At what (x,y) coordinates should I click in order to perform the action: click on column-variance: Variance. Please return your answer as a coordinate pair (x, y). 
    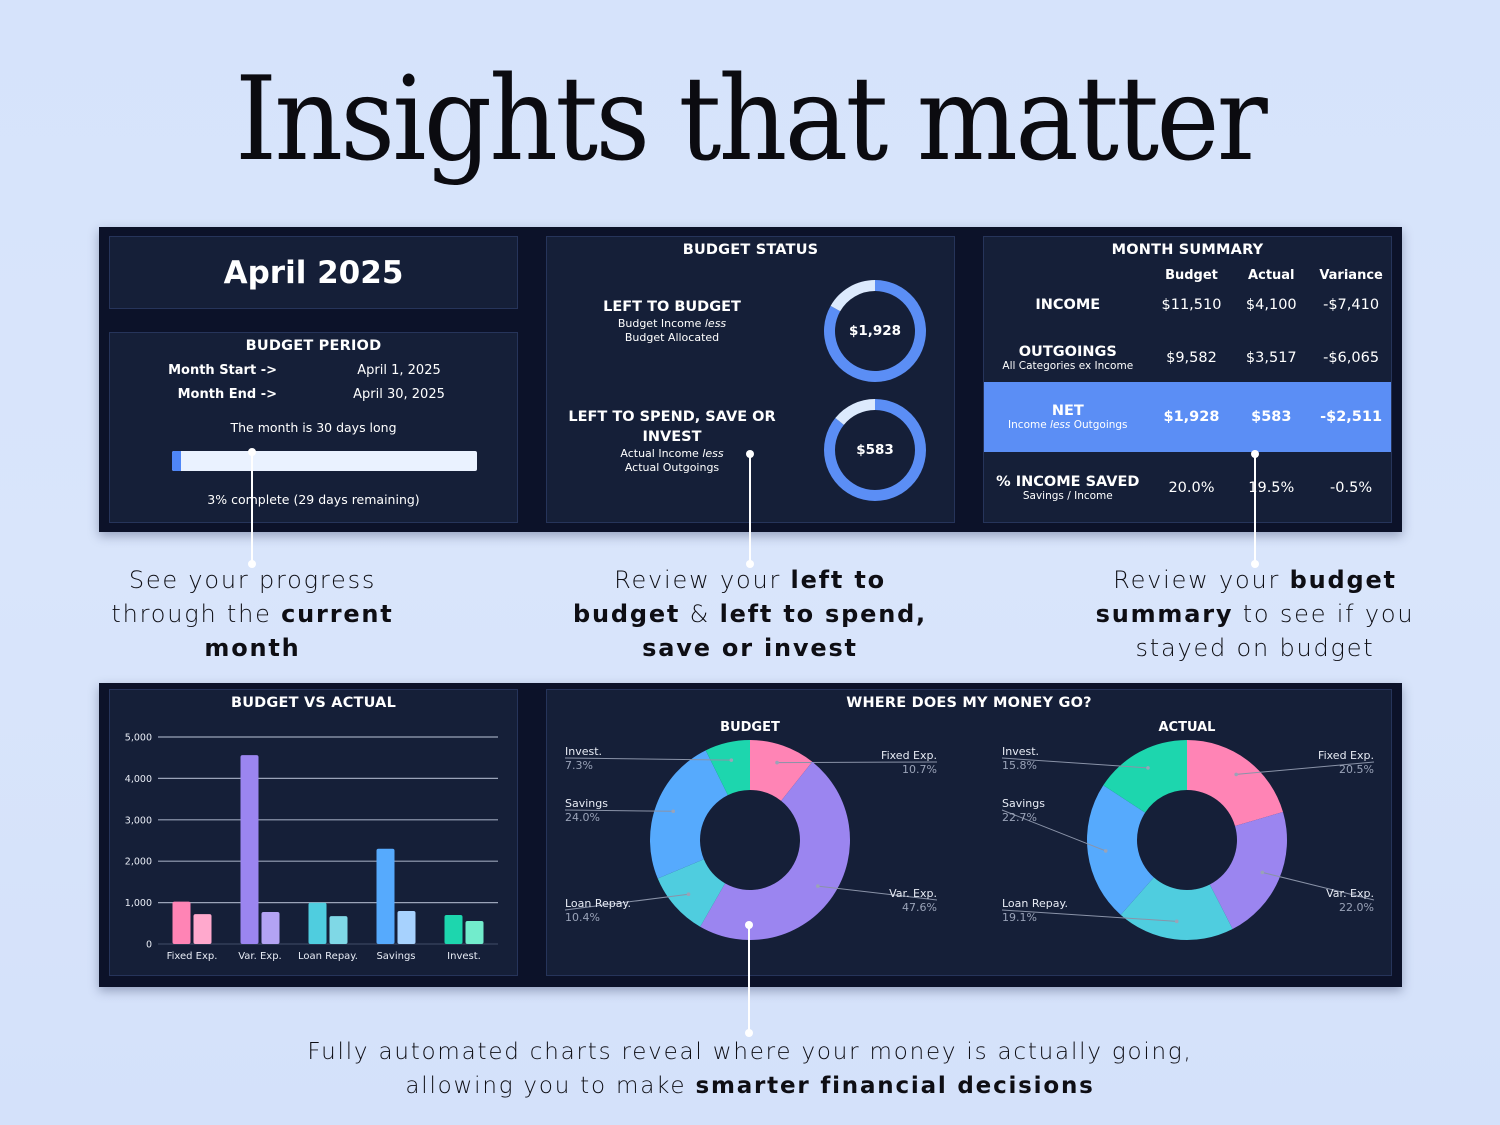
    Looking at the image, I should click on (1351, 275).